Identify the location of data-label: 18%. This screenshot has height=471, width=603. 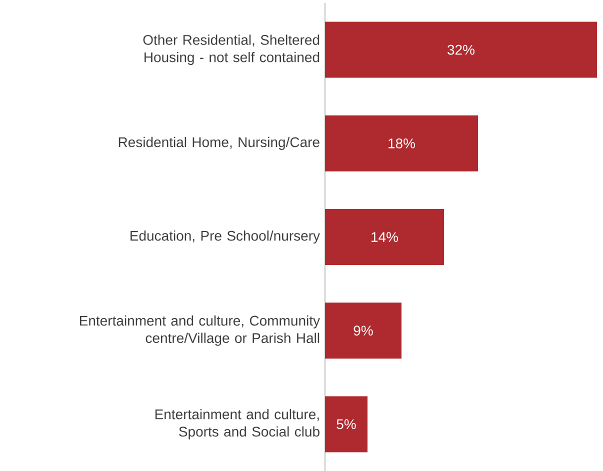
(401, 143).